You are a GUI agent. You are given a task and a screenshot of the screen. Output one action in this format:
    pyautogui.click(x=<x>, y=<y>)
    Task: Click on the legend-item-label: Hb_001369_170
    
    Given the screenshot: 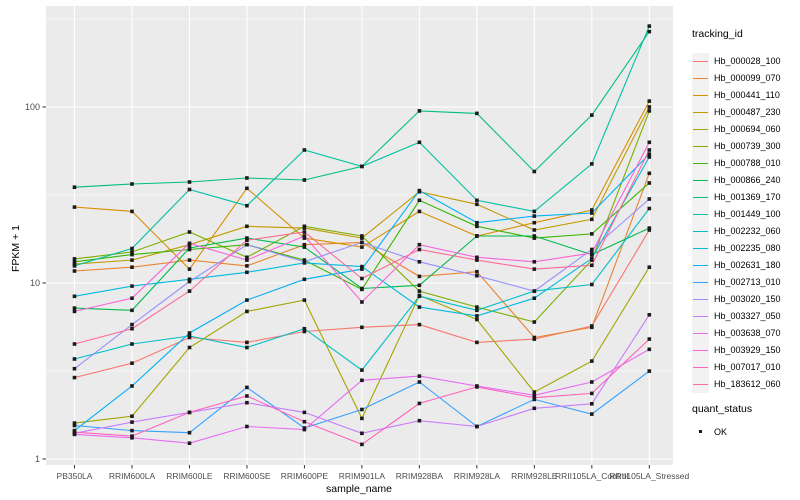 What is the action you would take?
    pyautogui.click(x=747, y=197)
    